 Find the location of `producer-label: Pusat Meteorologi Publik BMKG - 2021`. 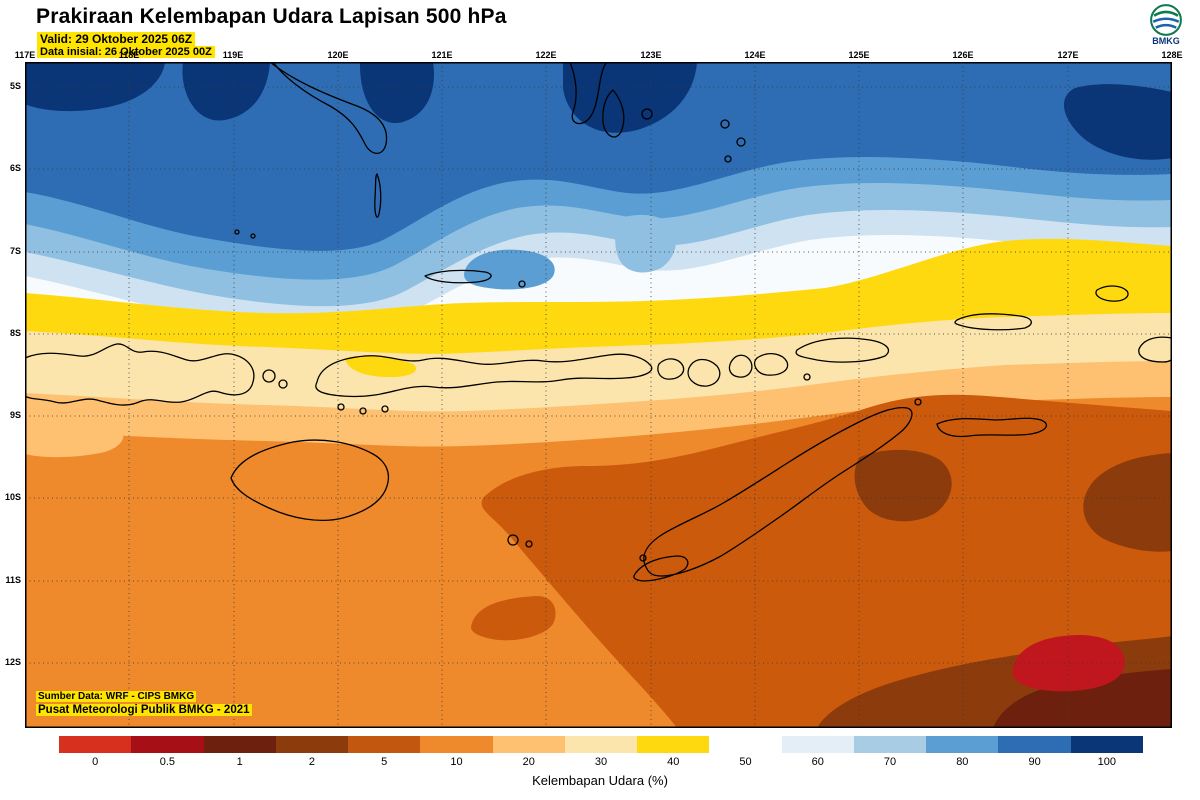

producer-label: Pusat Meteorologi Publik BMKG - 2021 is located at coordinates (144, 710).